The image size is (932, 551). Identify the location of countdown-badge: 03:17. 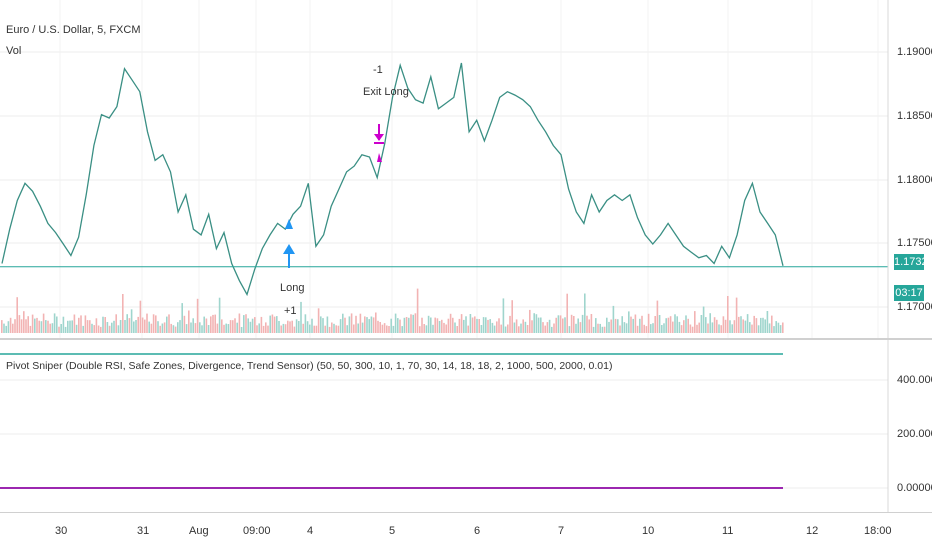
(909, 293).